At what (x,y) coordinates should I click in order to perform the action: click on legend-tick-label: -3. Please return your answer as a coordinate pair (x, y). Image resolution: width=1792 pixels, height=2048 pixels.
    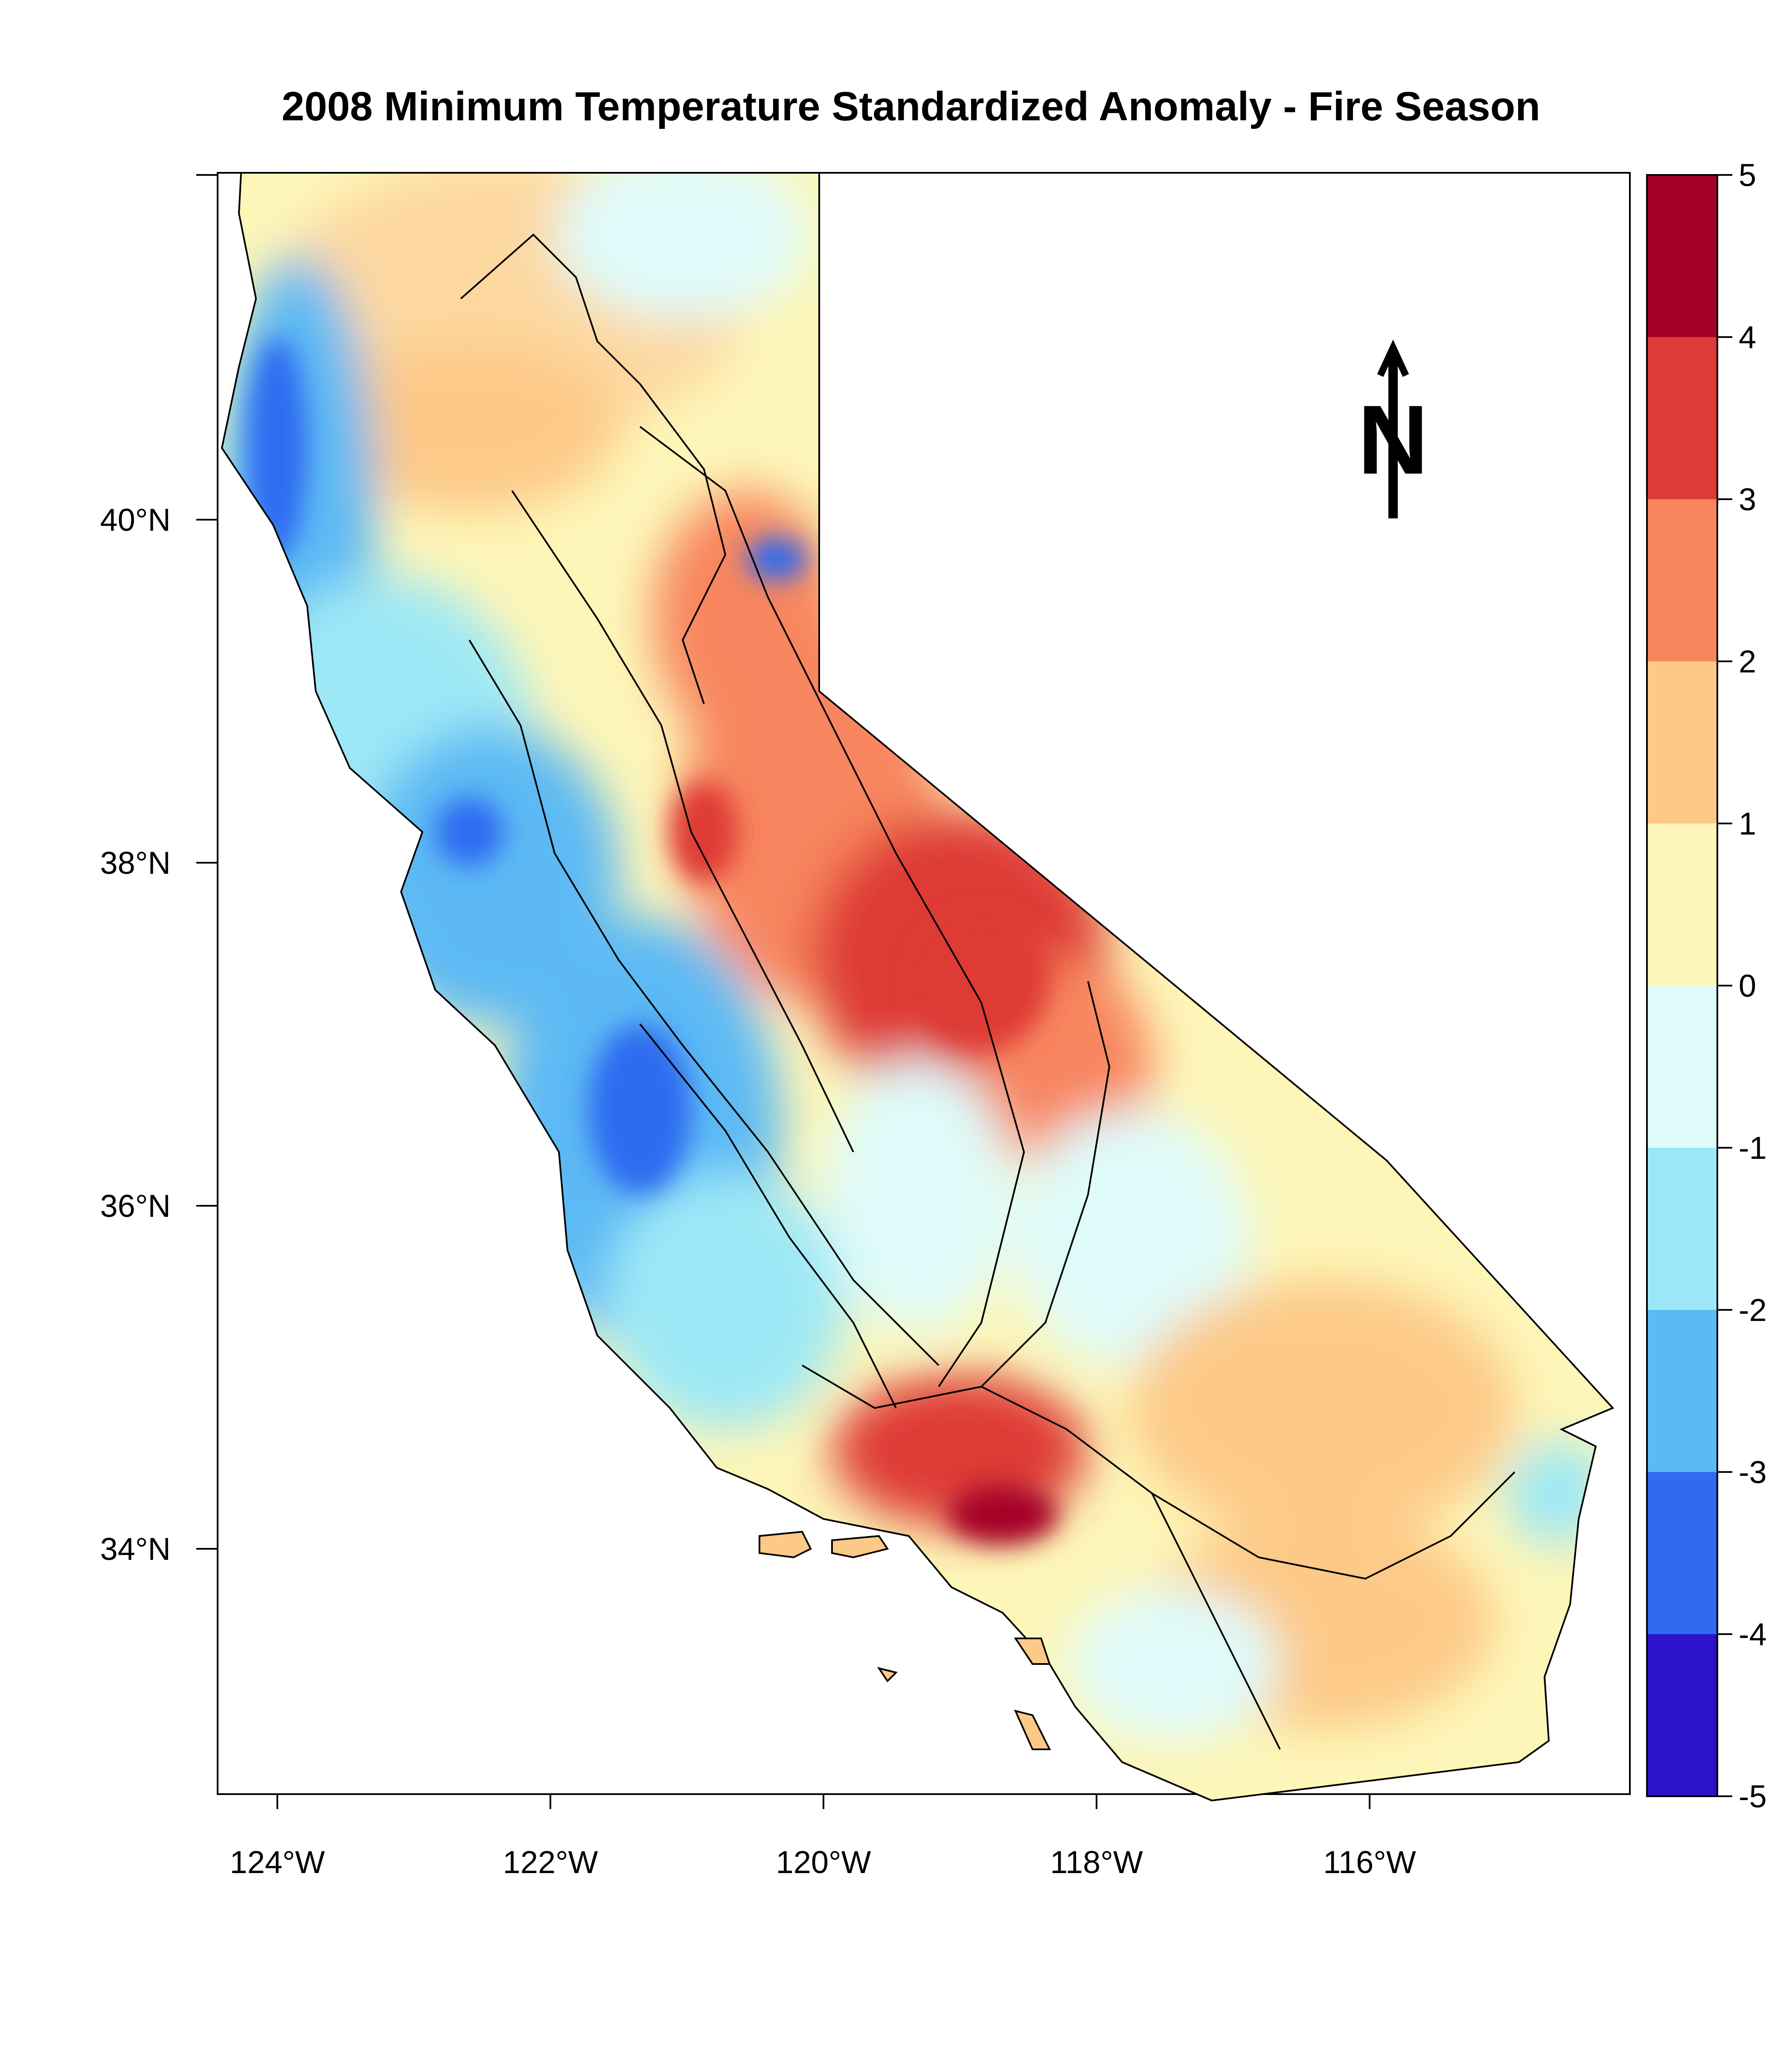
    Looking at the image, I should click on (1753, 1472).